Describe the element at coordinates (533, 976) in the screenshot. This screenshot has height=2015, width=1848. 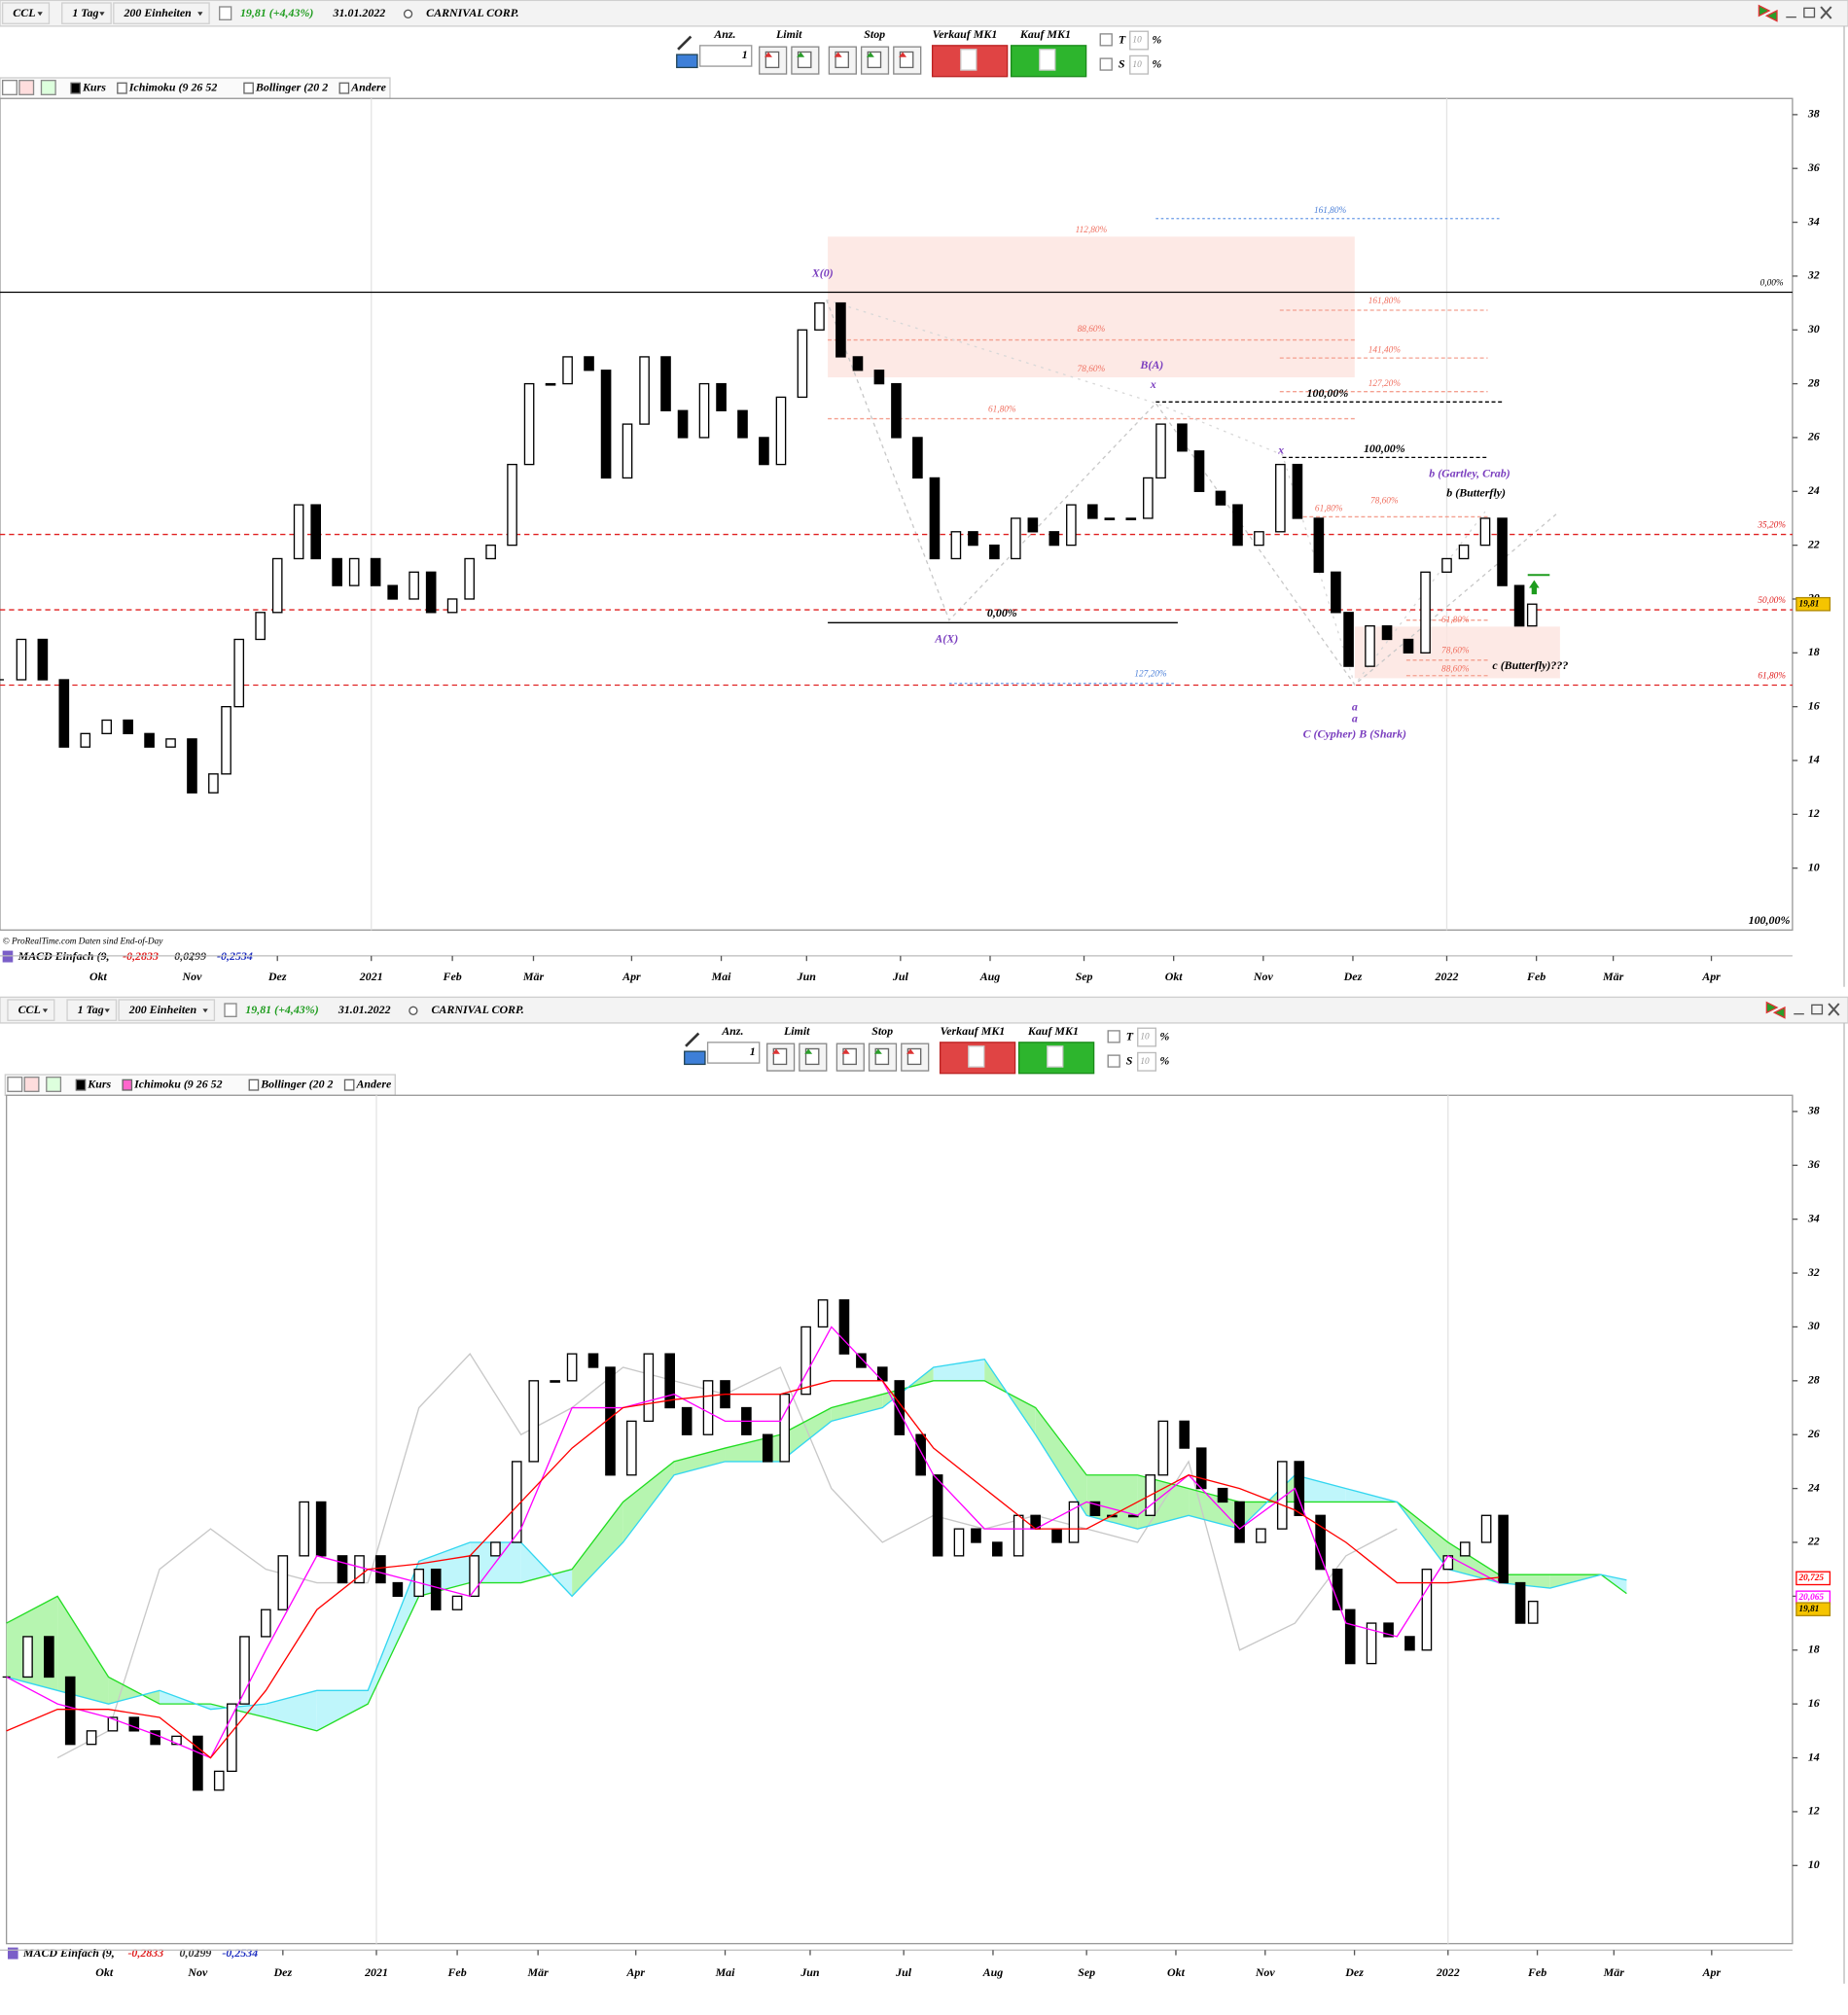
I see `x-tick-label: Mär` at that location.